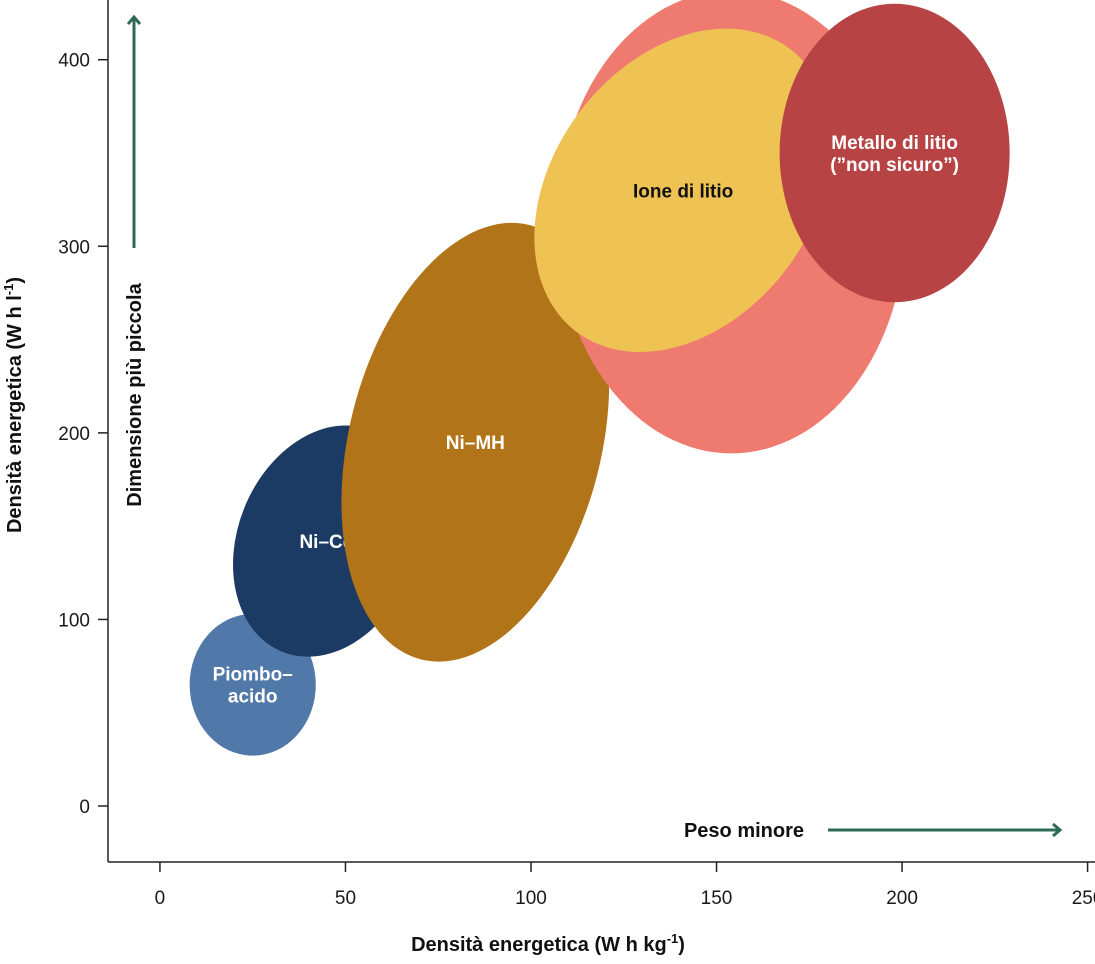 The width and height of the screenshot is (1095, 964). I want to click on y-axis-title: Densità energetica (W h l-1), so click(13, 405).